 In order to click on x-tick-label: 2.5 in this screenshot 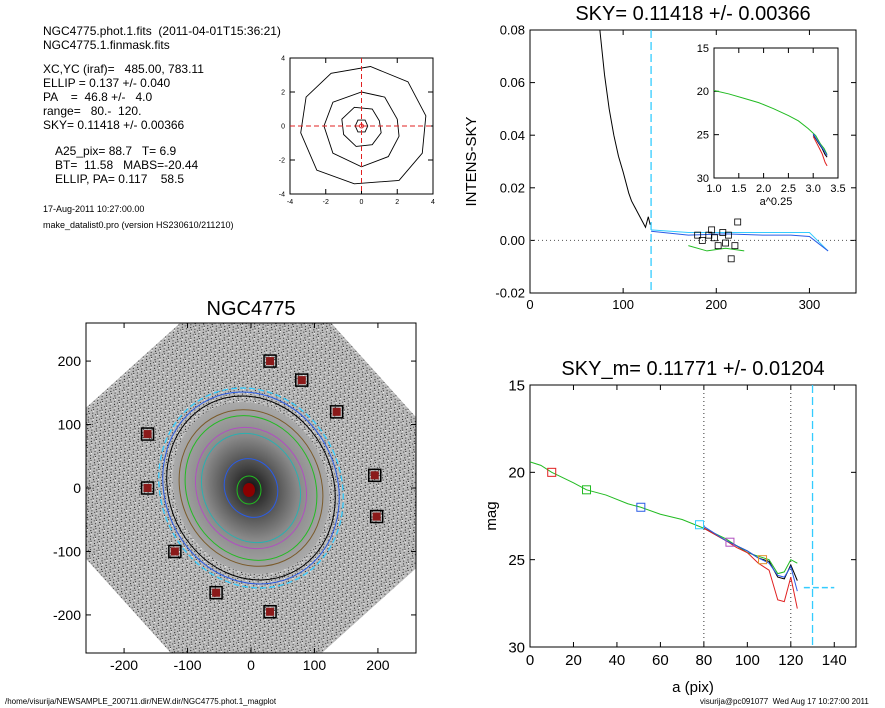, I will do `click(788, 189)`.